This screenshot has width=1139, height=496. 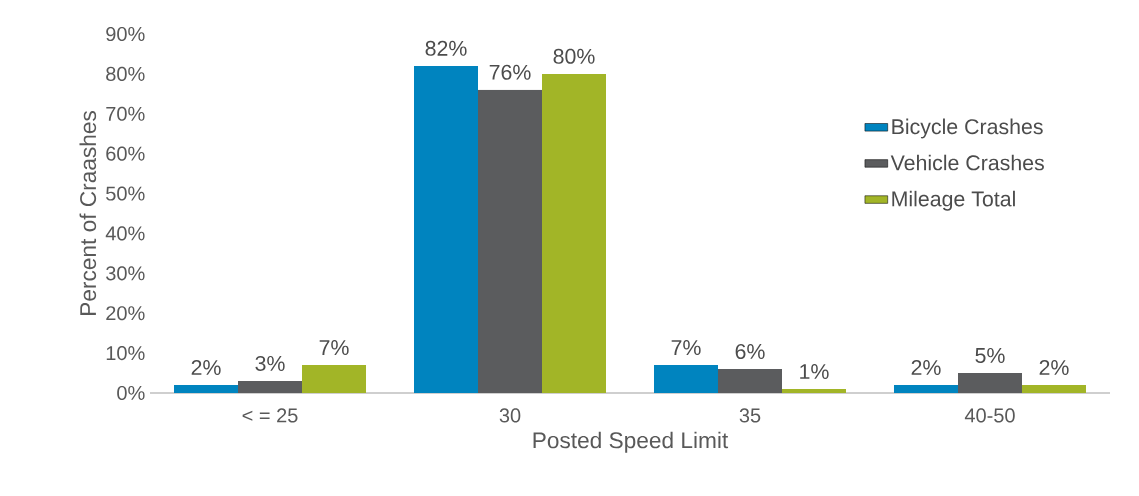 What do you see at coordinates (953, 200) in the screenshot?
I see `legend-label: Mileage Total` at bounding box center [953, 200].